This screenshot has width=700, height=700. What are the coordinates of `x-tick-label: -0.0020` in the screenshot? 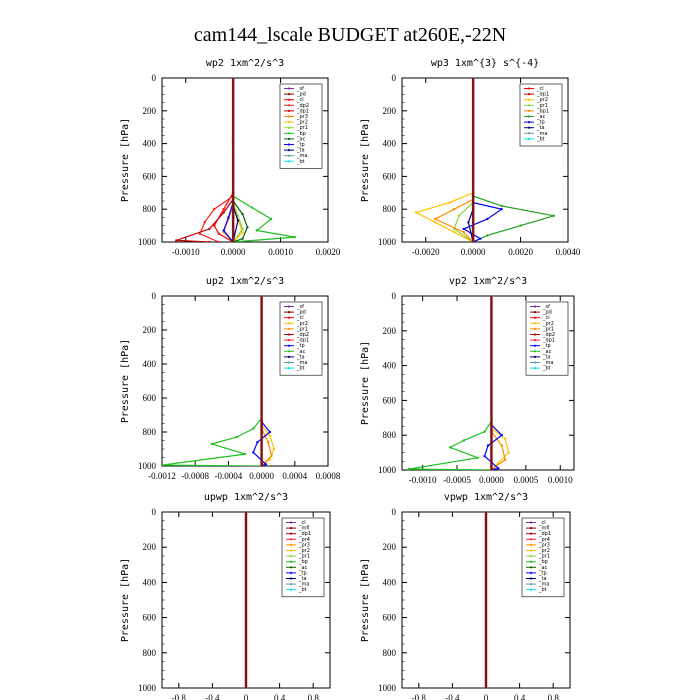 It's located at (426, 252).